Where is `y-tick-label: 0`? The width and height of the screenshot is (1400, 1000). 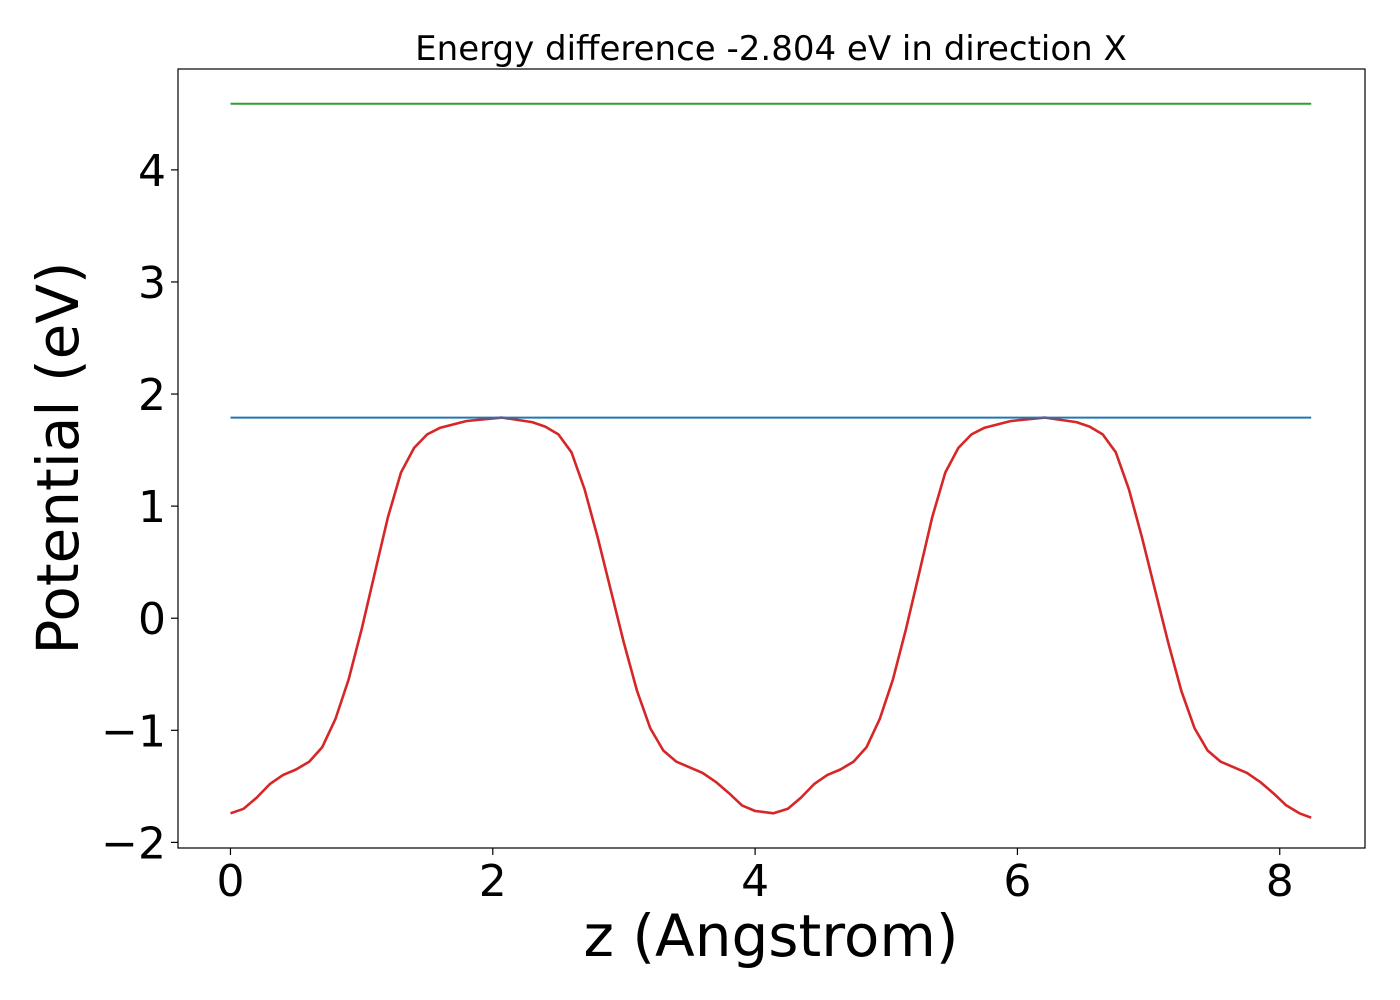 y-tick-label: 0 is located at coordinates (152, 619).